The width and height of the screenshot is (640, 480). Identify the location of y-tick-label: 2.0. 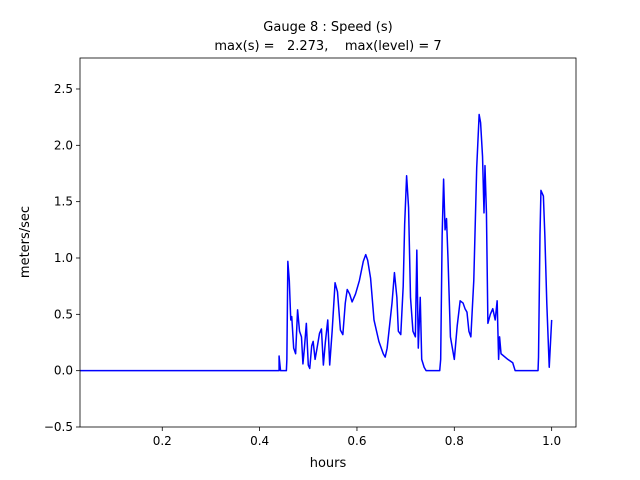
(63, 145).